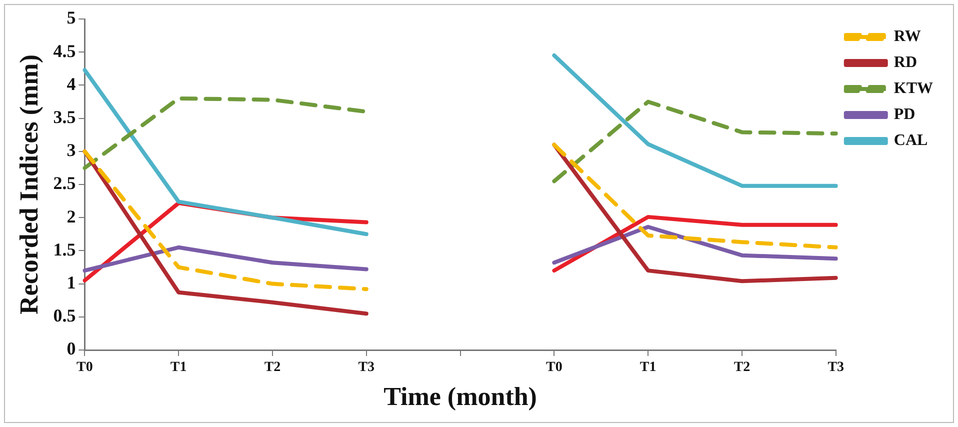 Image resolution: width=958 pixels, height=427 pixels. Describe the element at coordinates (71, 282) in the screenshot. I see `y-tick-label: 1` at that location.